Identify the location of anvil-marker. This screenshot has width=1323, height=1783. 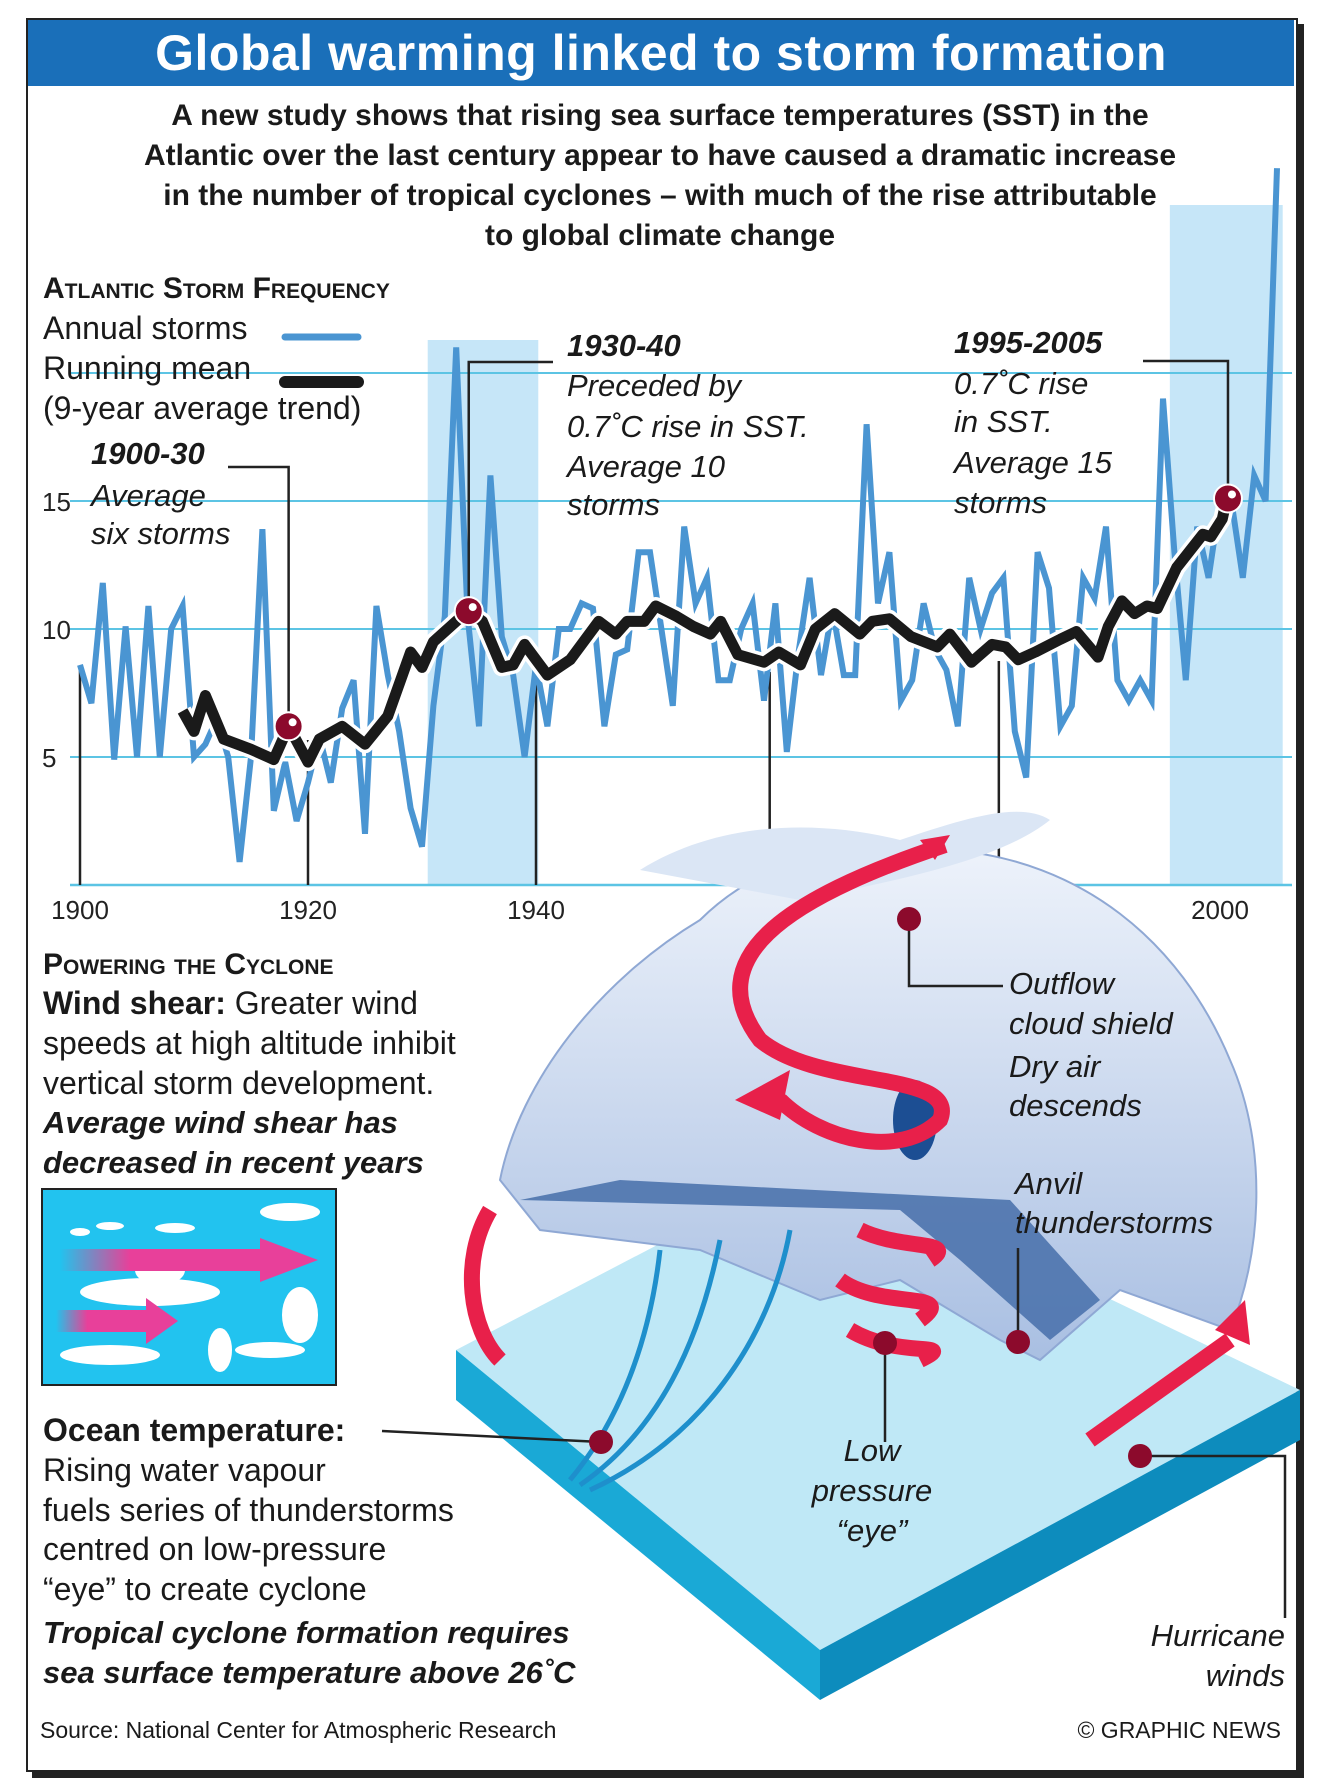
(1018, 1342).